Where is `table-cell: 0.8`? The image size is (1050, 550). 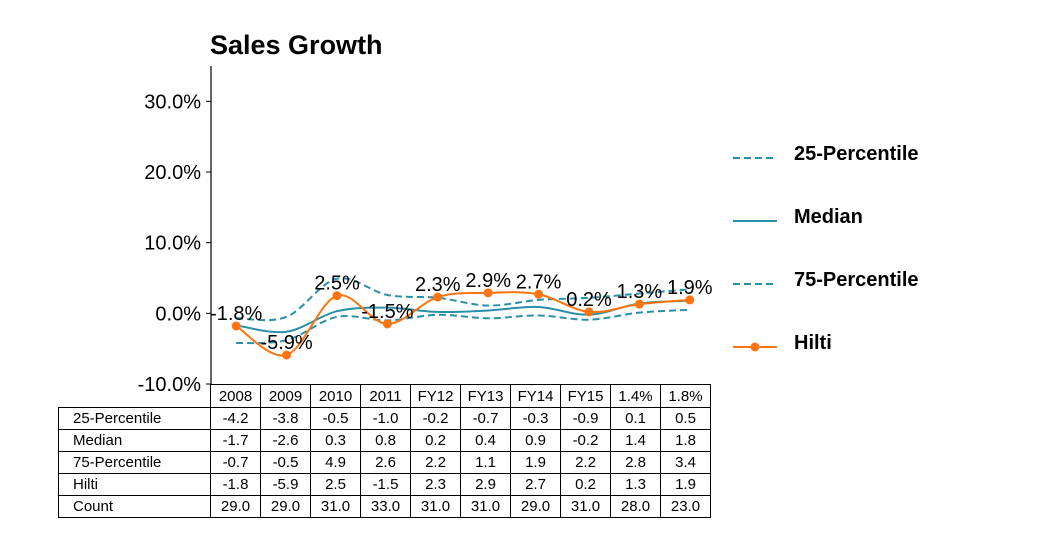
table-cell: 0.8 is located at coordinates (385, 440).